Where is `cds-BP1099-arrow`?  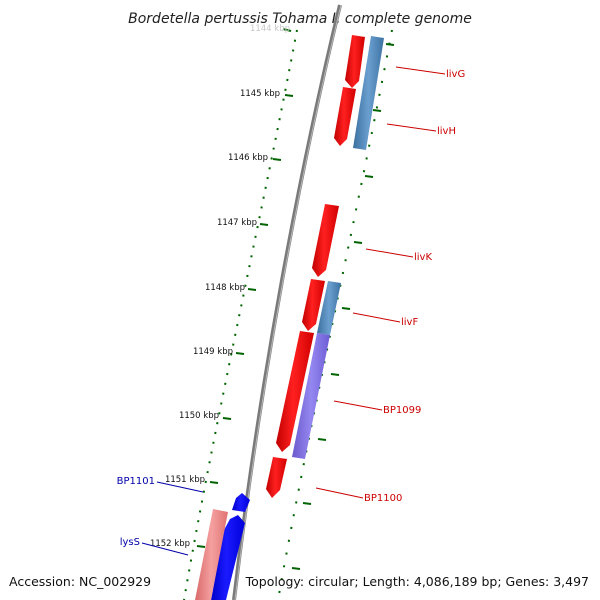 cds-BP1099-arrow is located at coordinates (295, 391).